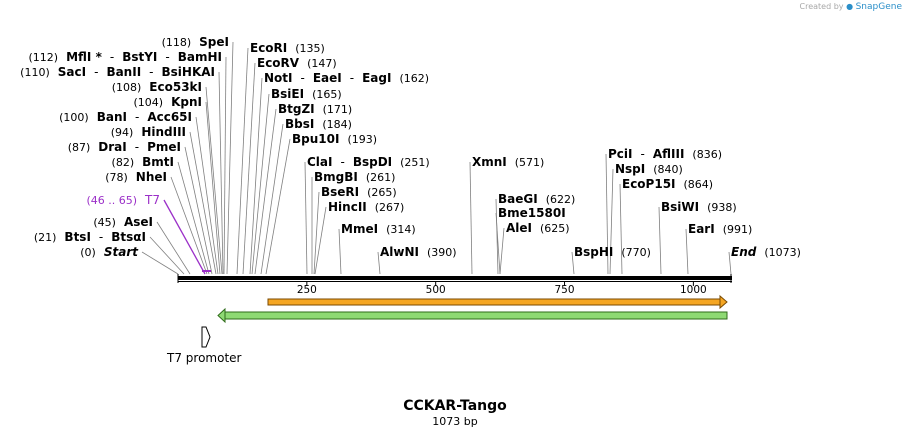  What do you see at coordinates (508, 162) in the screenshot?
I see `site-label: XmnI (571)` at bounding box center [508, 162].